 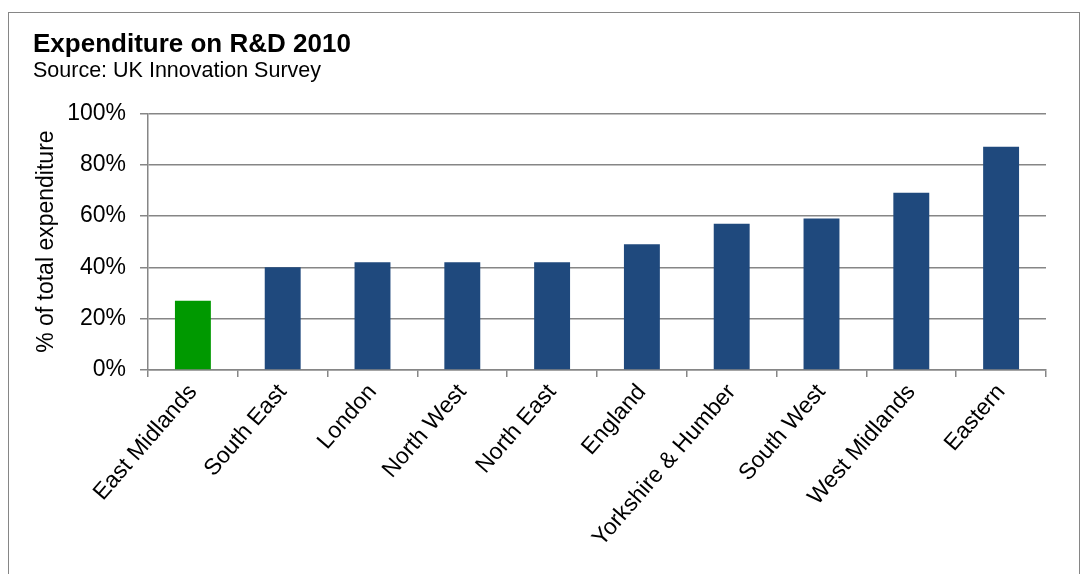 I want to click on y-tick-label: 100%, so click(x=96, y=111).